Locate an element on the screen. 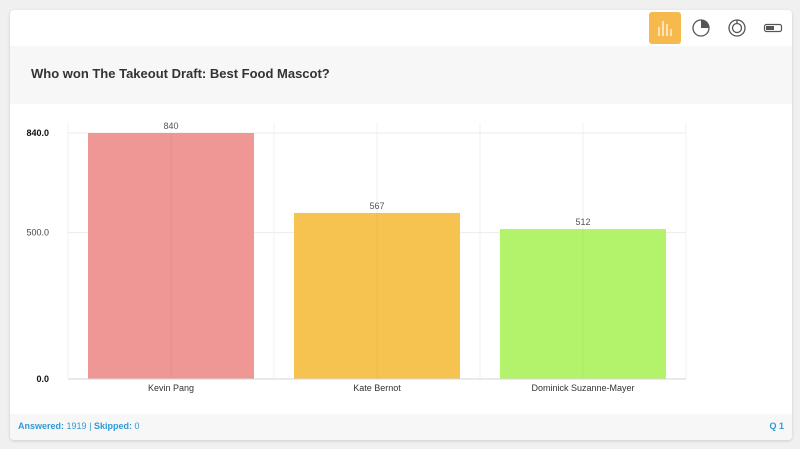  donut-chart-icon is located at coordinates (737, 28).